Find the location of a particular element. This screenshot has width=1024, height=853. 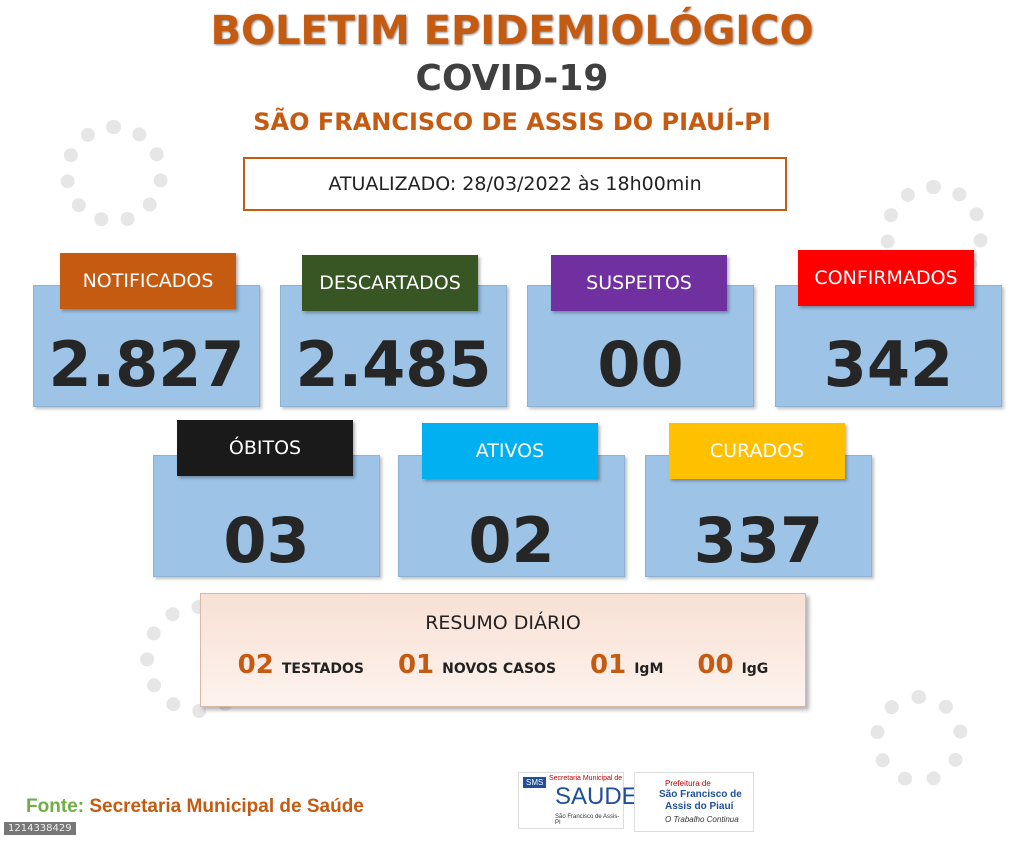

logo-badge: SMS is located at coordinates (535, 782).